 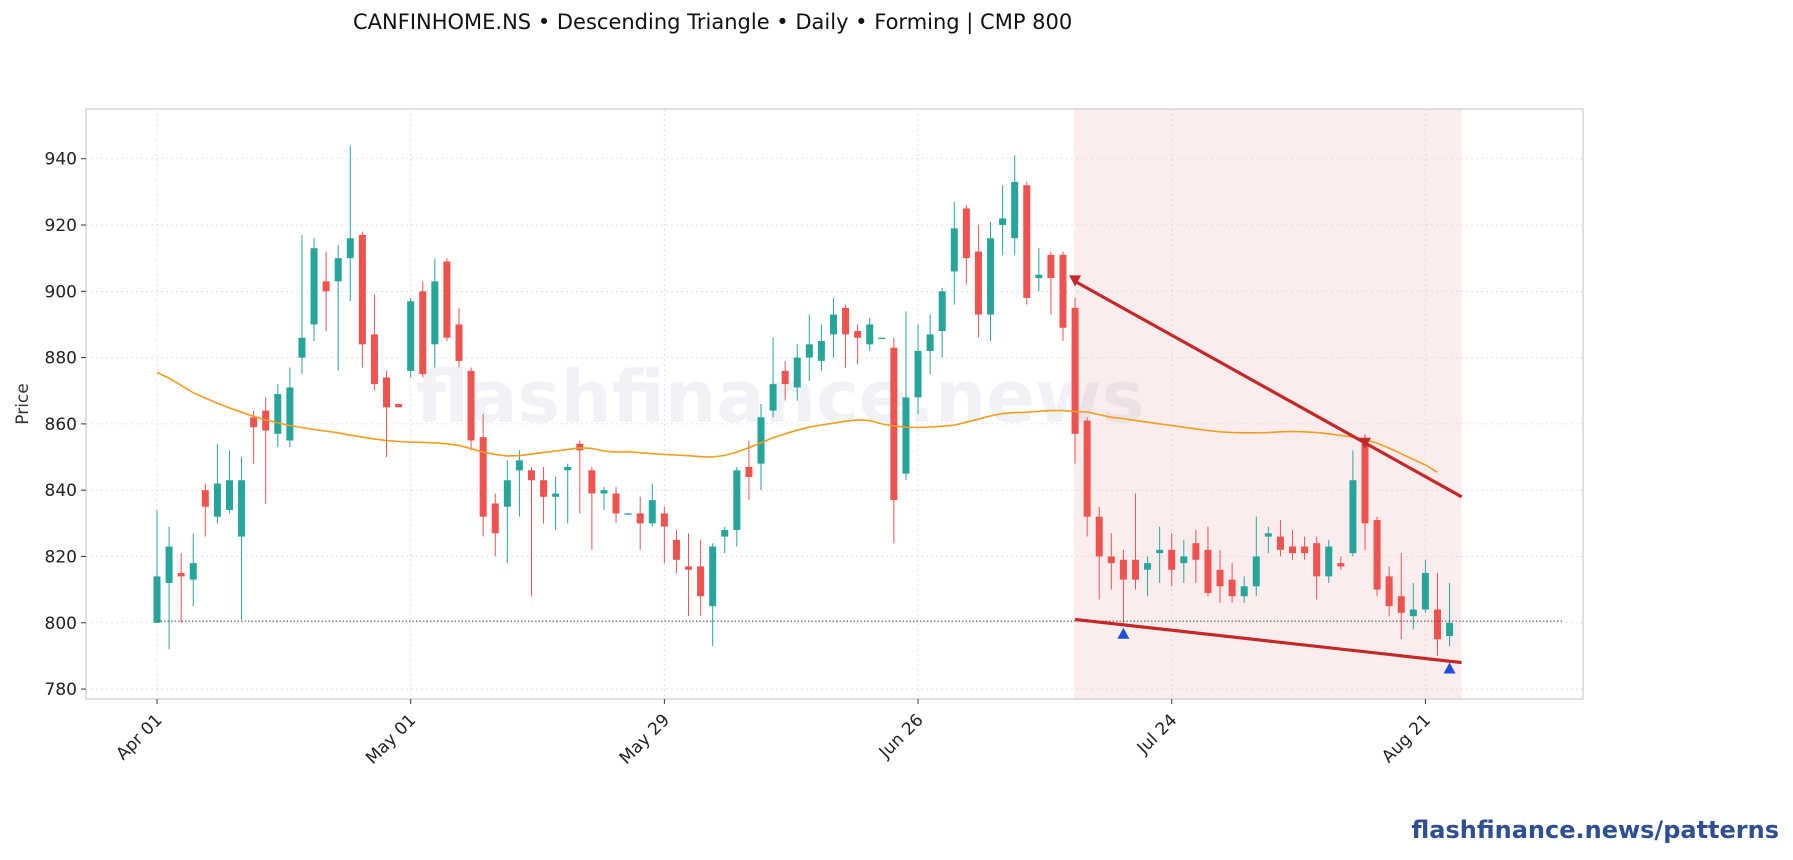 What do you see at coordinates (61, 557) in the screenshot?
I see `y-tick-label: 820` at bounding box center [61, 557].